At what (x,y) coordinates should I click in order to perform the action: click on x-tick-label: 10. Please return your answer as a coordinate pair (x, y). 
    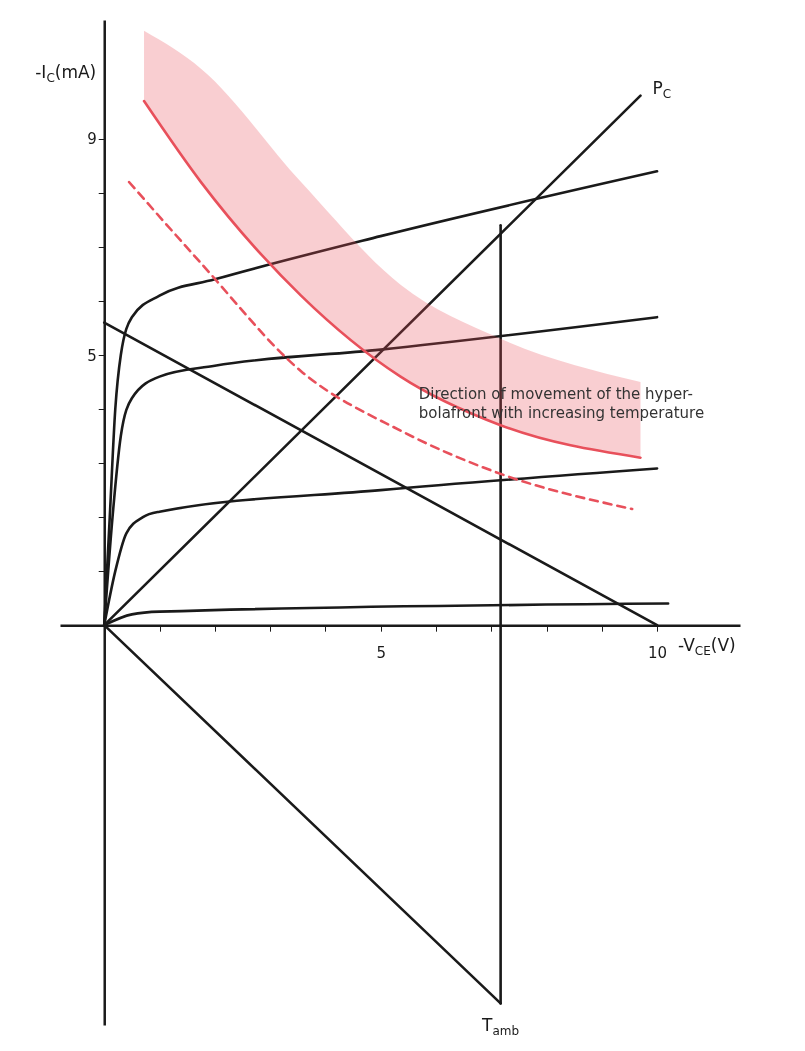
    Looking at the image, I should click on (658, 652).